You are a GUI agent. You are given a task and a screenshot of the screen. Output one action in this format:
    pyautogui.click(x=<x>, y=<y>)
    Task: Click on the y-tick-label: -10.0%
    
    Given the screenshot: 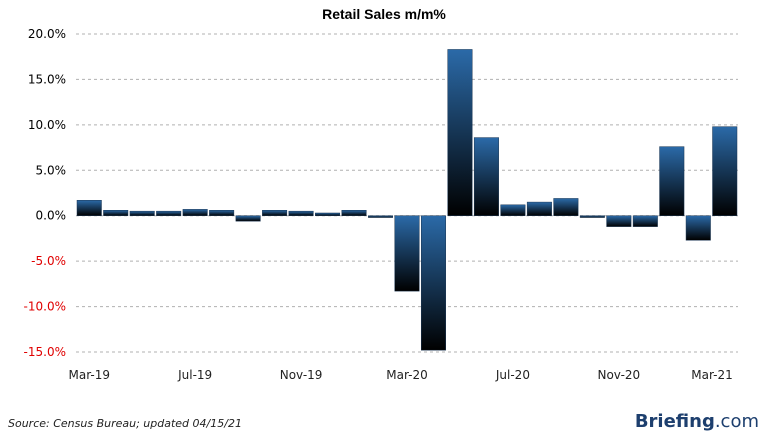 What is the action you would take?
    pyautogui.click(x=45, y=307)
    